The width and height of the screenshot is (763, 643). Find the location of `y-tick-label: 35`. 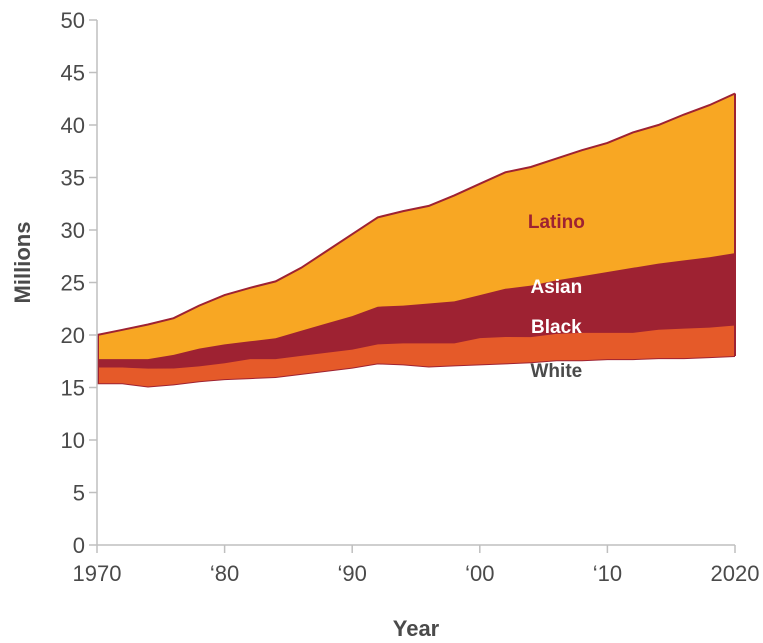

y-tick-label: 35 is located at coordinates (73, 178).